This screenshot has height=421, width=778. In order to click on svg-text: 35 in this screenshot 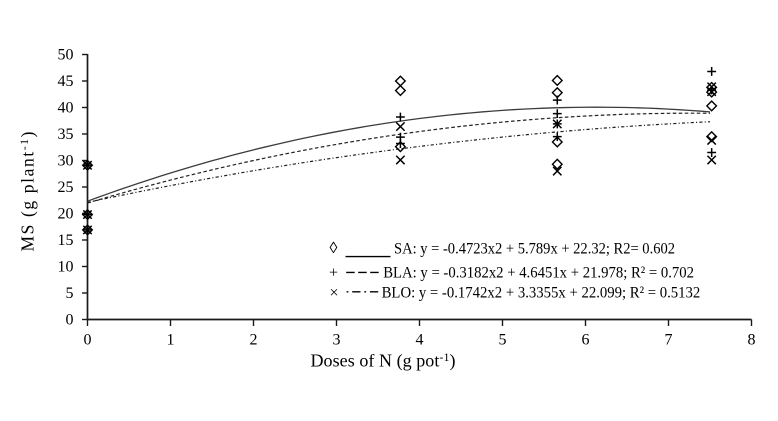, I will do `click(66, 134)`.